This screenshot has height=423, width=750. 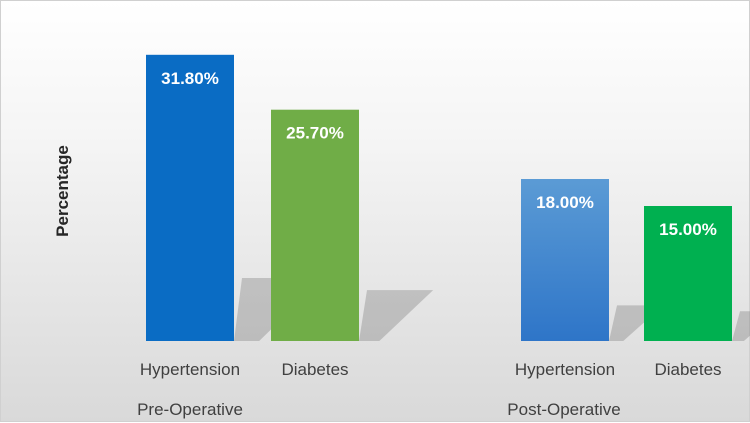 I want to click on data-label: 18.00%, so click(x=565, y=202).